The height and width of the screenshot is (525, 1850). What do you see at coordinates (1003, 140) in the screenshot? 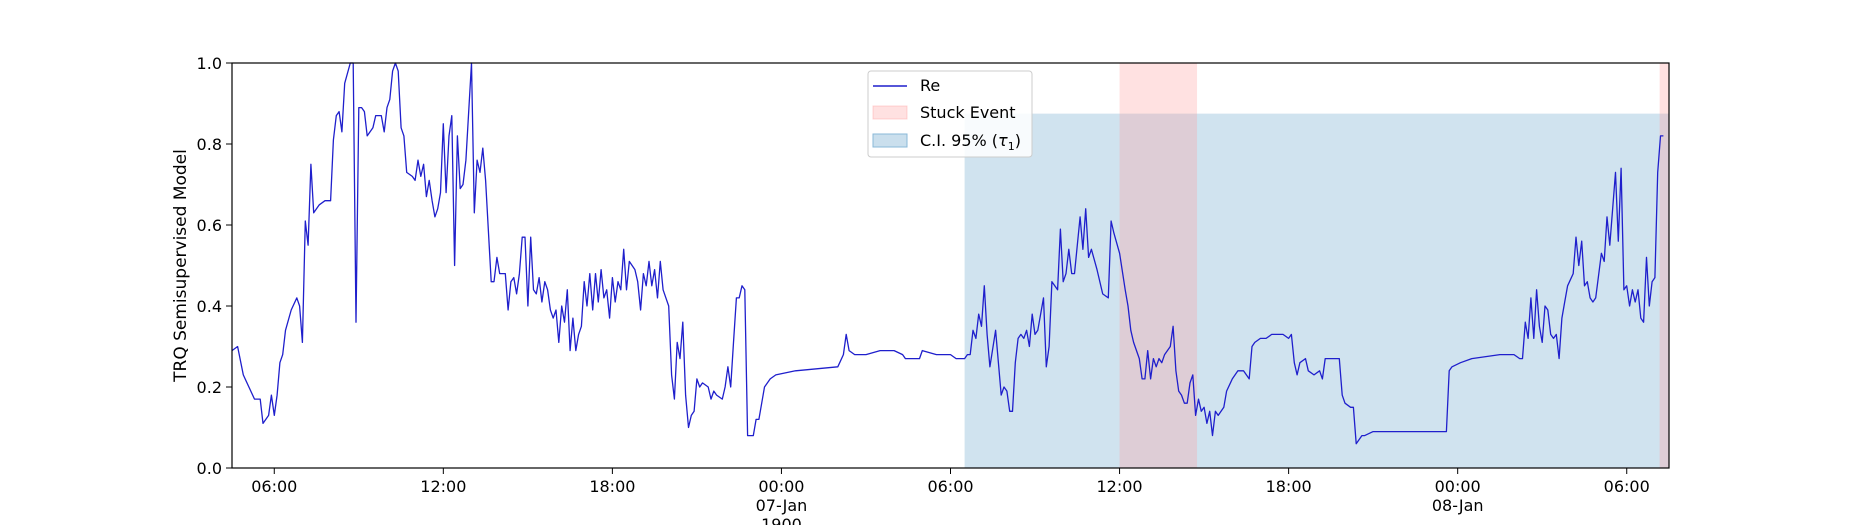
I see `legend-ci-label-symbol: τ` at bounding box center [1003, 140].